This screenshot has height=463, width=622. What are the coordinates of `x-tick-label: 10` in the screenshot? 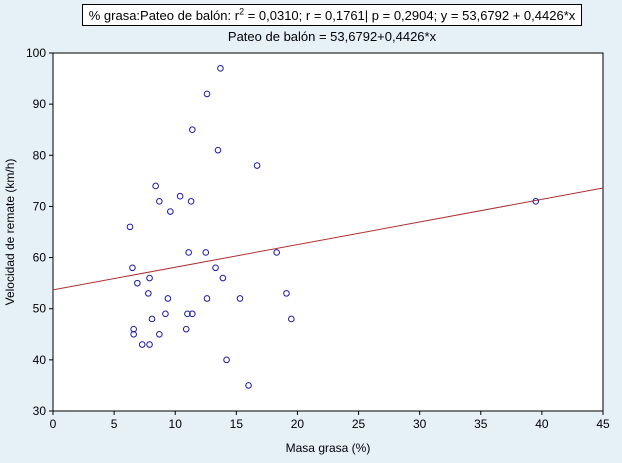 It's located at (176, 424).